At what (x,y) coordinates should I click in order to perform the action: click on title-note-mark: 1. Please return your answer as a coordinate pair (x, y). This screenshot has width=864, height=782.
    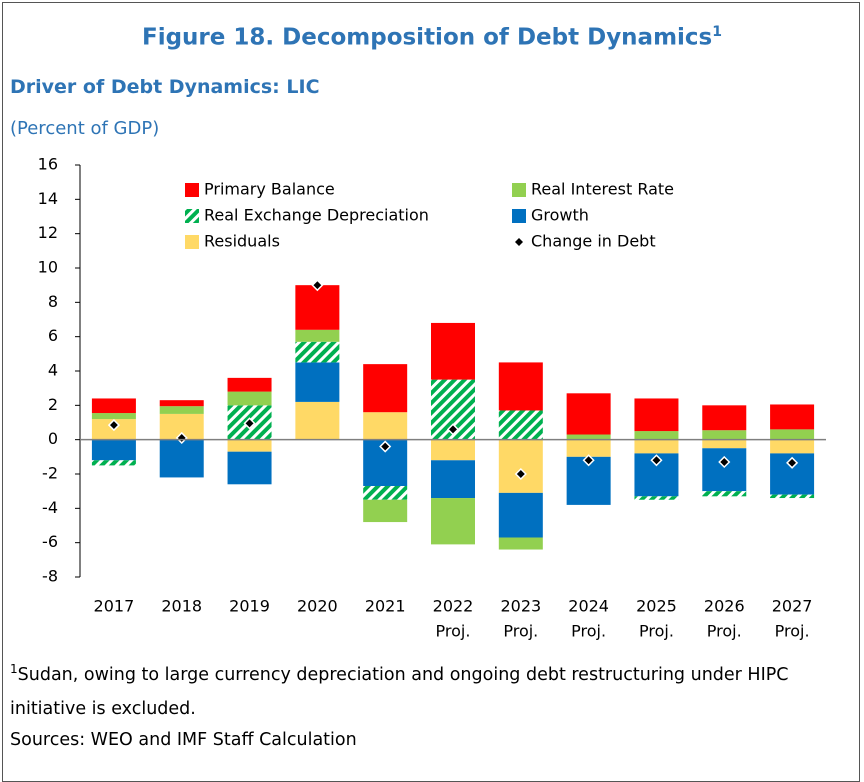
    Looking at the image, I should click on (717, 32).